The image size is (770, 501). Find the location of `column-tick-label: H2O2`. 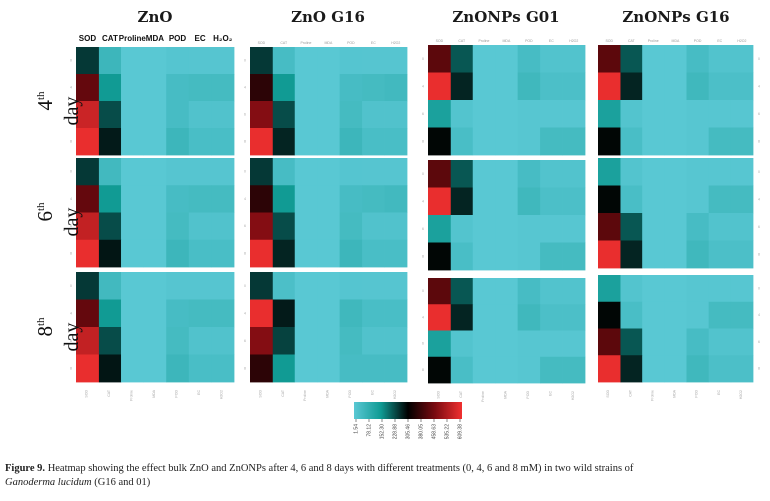

column-tick-label: H2O2 is located at coordinates (395, 394).